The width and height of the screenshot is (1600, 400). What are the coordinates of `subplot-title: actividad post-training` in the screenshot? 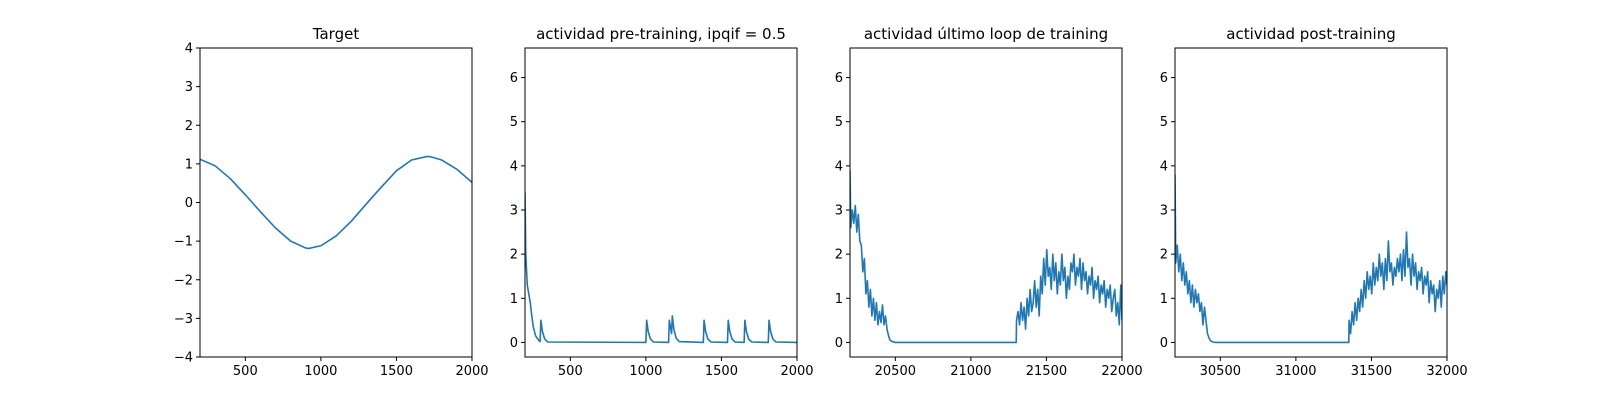 It's located at (1310, 34).